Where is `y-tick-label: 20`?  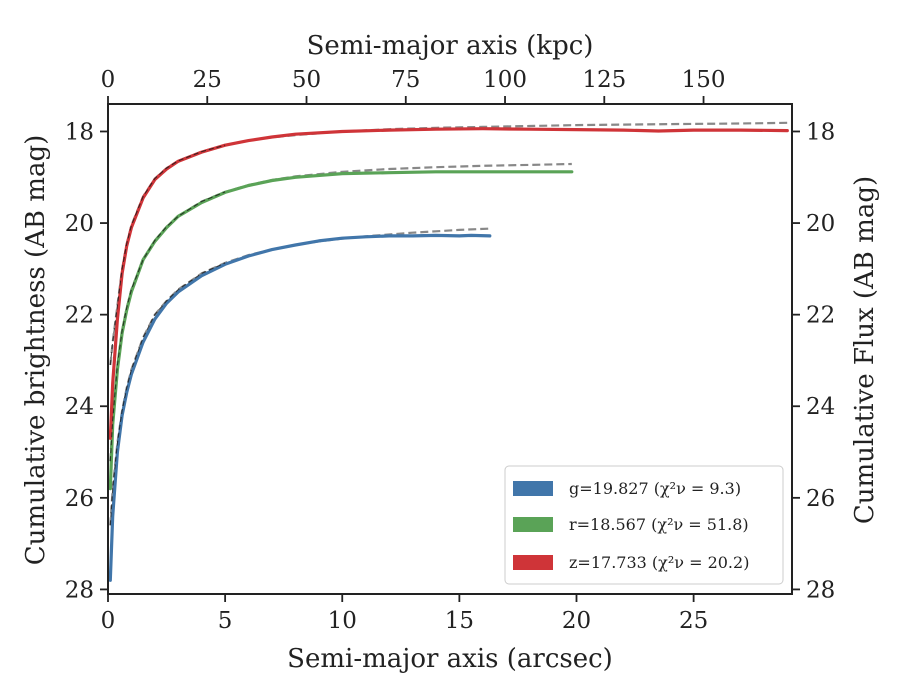
y-tick-label: 20 is located at coordinates (79, 224).